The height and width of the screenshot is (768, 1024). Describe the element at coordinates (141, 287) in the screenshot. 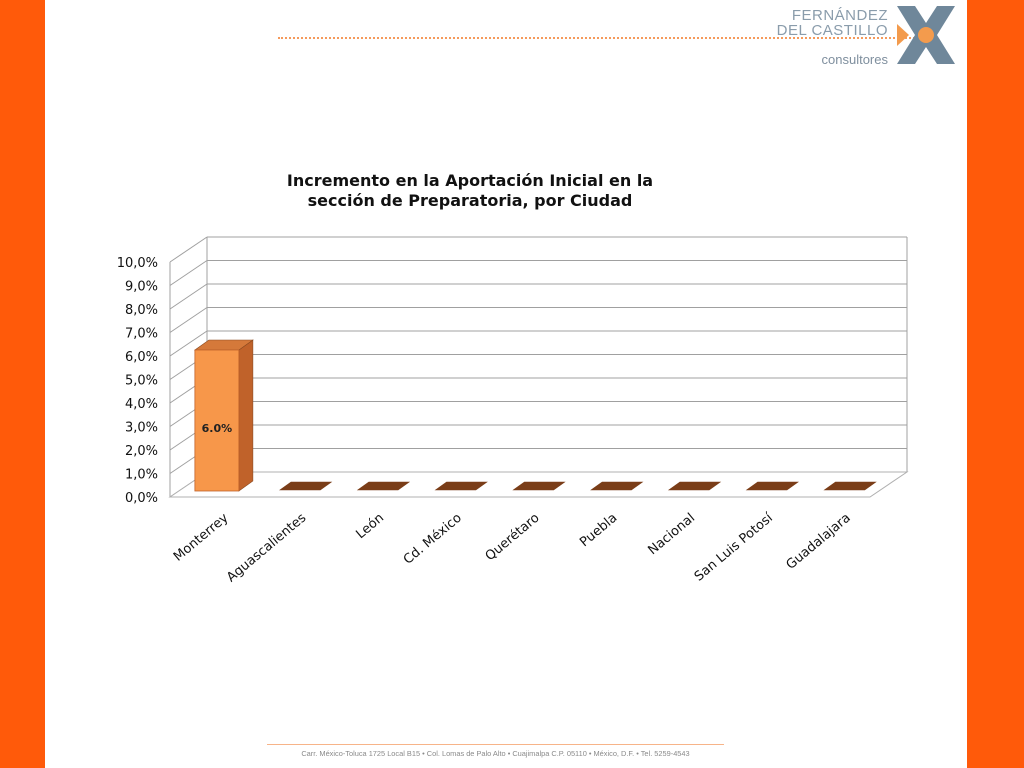

I see `y-tick-label: 9,0%` at that location.